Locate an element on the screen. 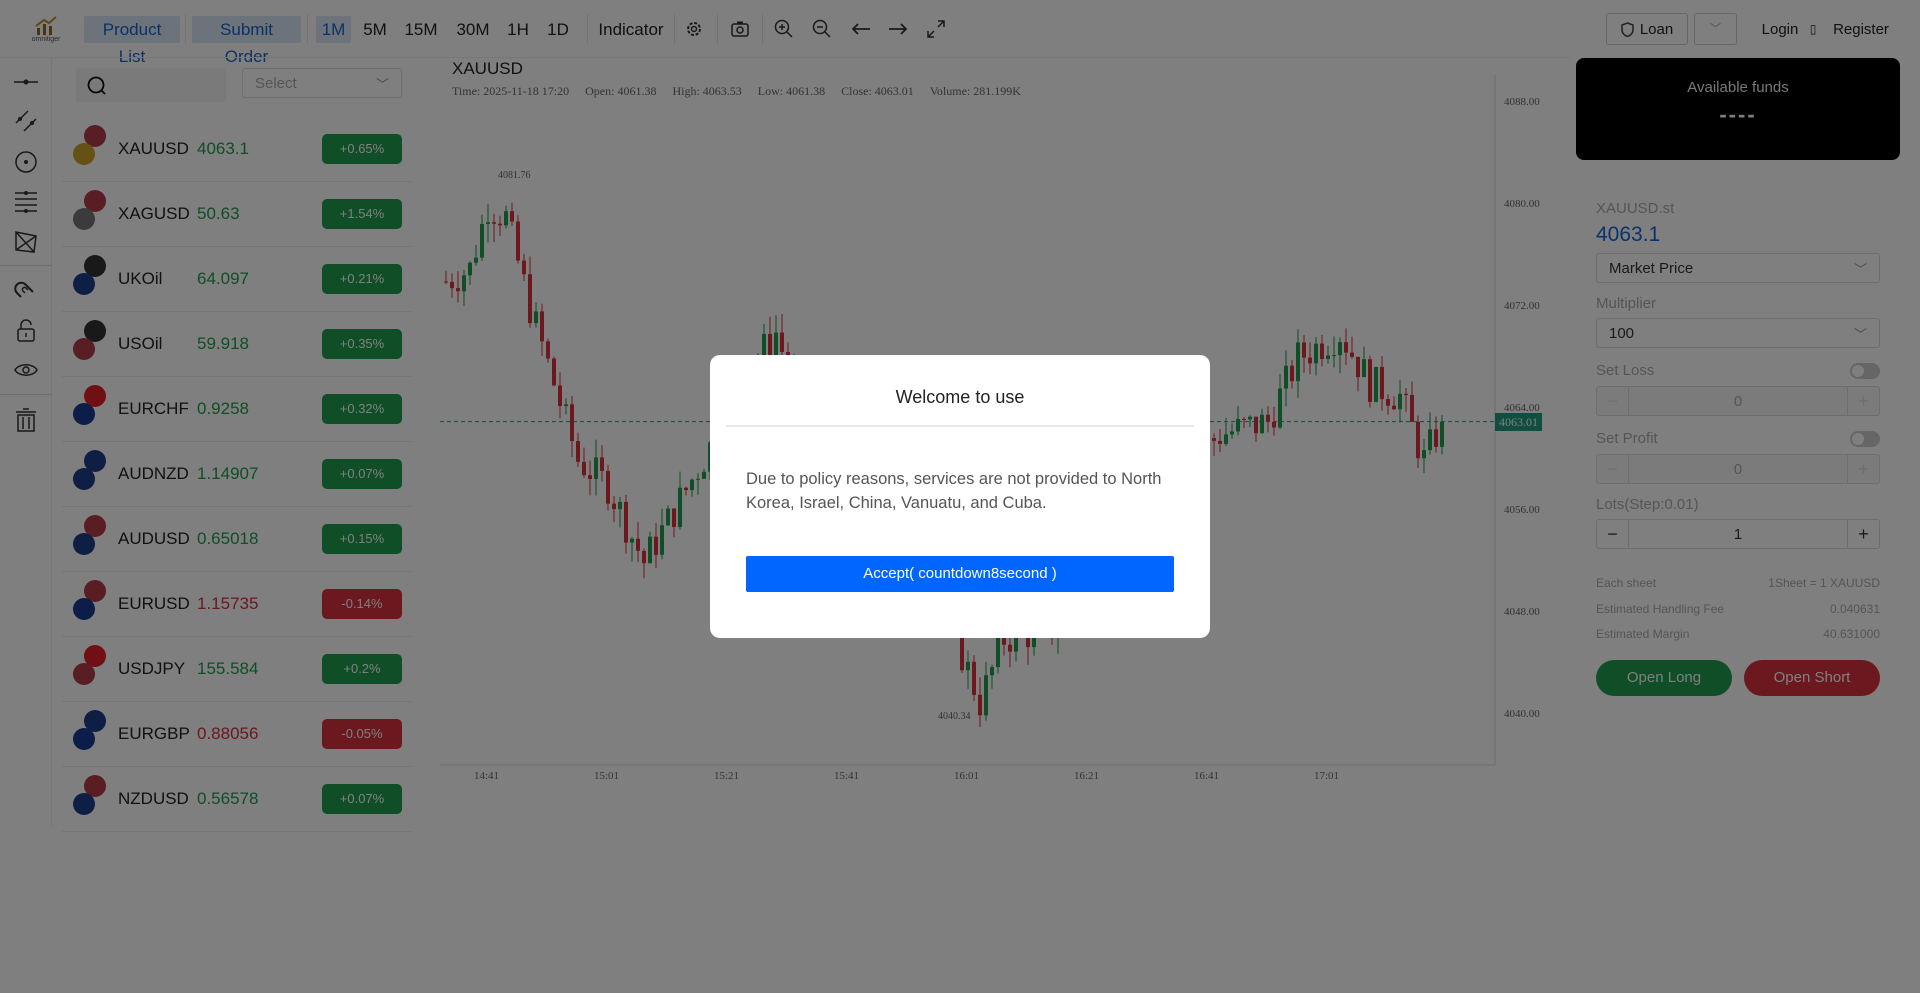 The height and width of the screenshot is (993, 1920). dialog-title: Welcome to use is located at coordinates (960, 397).